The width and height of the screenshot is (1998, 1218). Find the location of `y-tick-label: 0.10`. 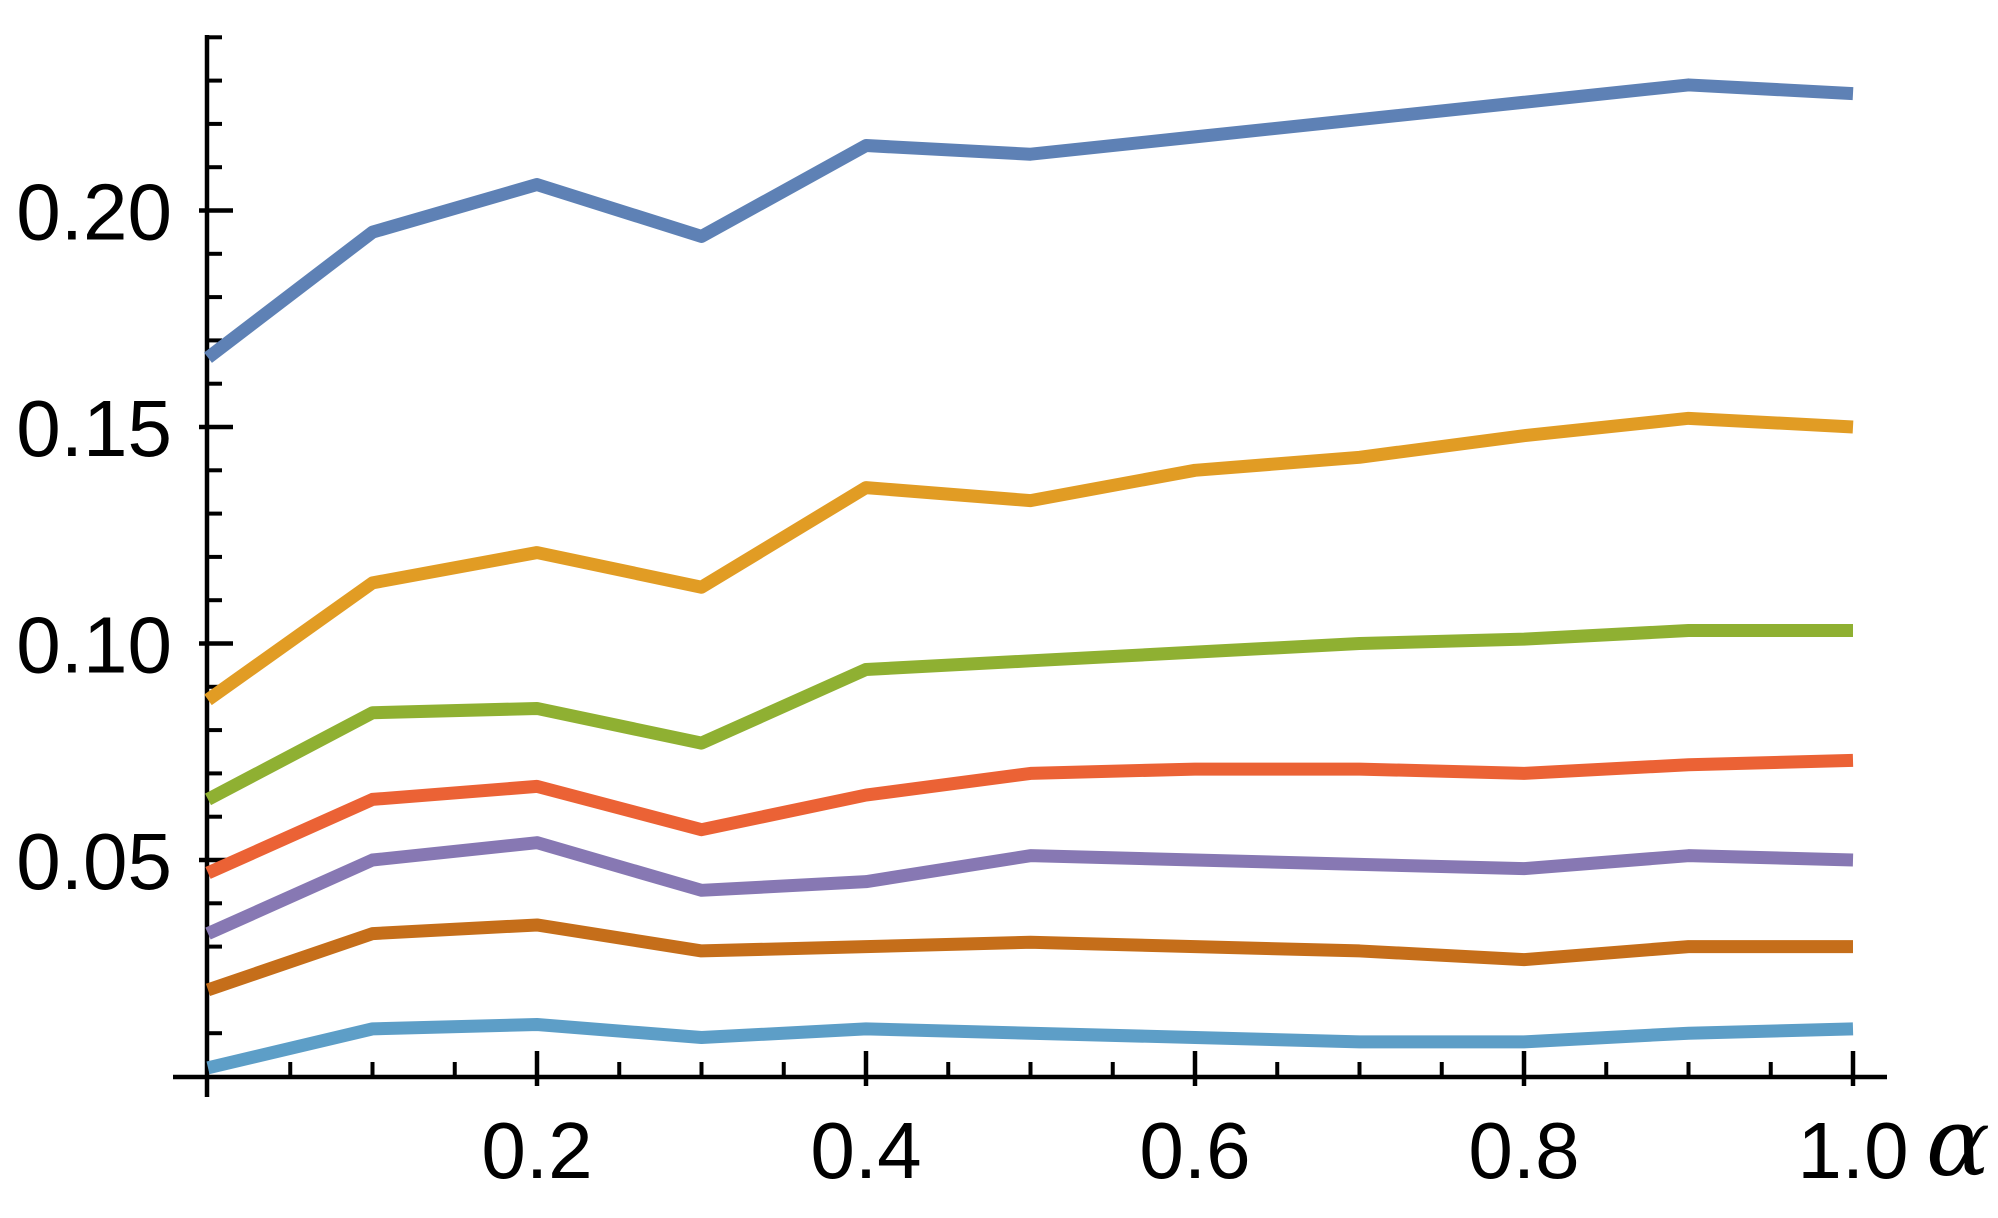

y-tick-label: 0.10 is located at coordinates (94, 645).